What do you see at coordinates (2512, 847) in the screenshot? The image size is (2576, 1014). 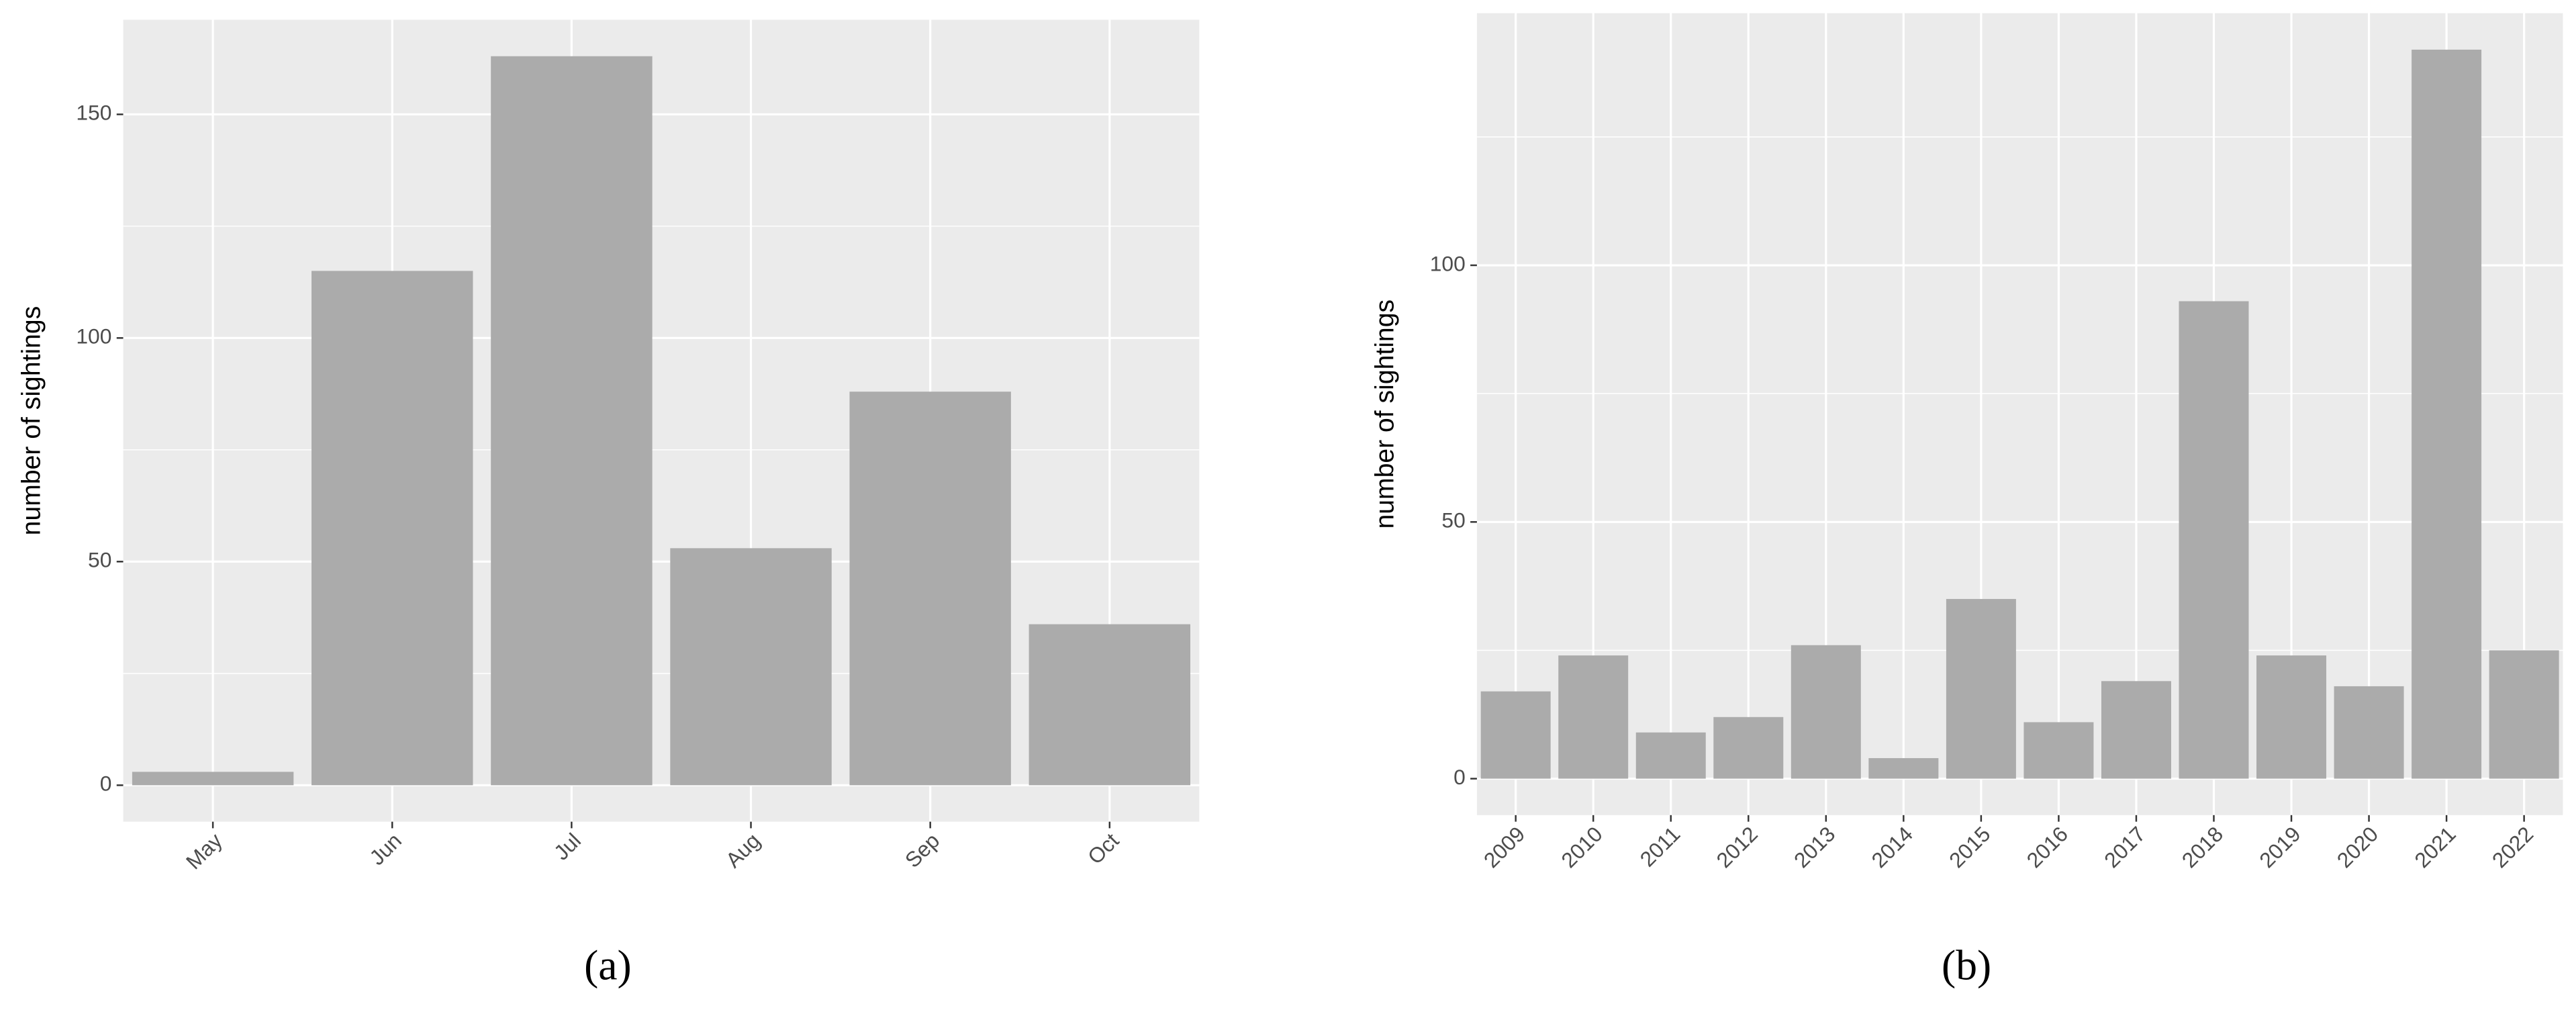 I see `x-tick-label: 2022` at bounding box center [2512, 847].